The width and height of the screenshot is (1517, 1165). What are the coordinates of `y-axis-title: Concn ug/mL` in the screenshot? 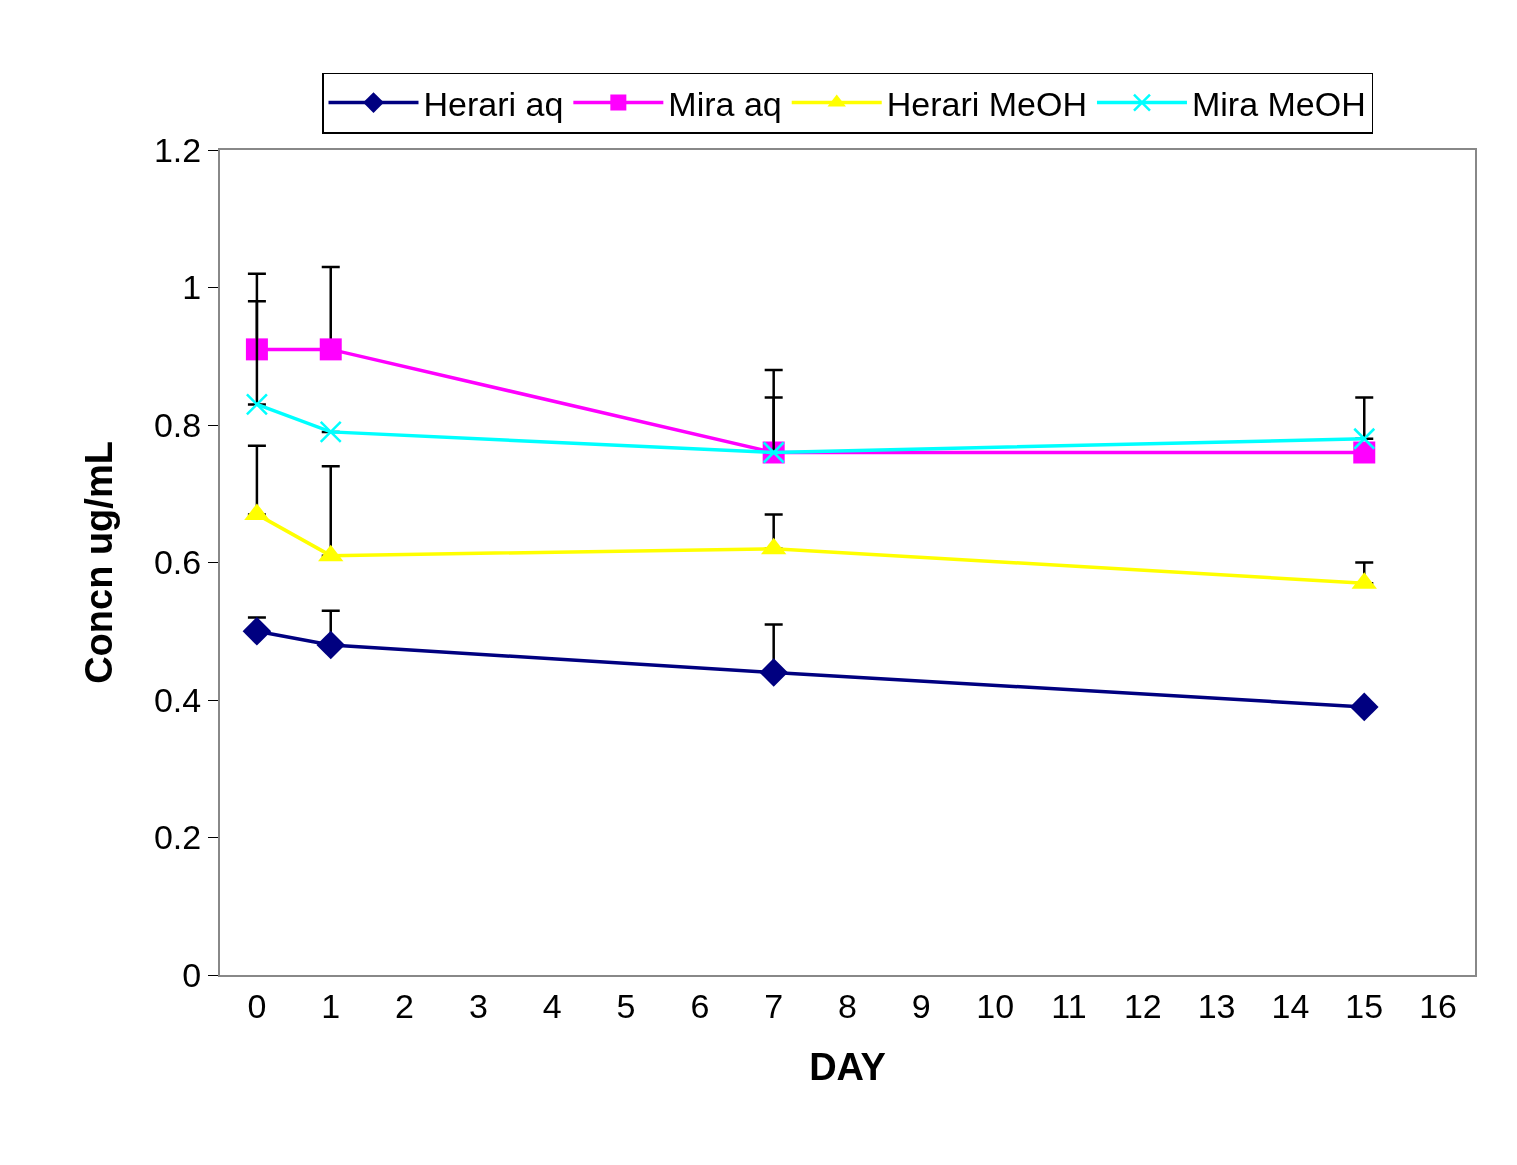 It's located at (98, 562).